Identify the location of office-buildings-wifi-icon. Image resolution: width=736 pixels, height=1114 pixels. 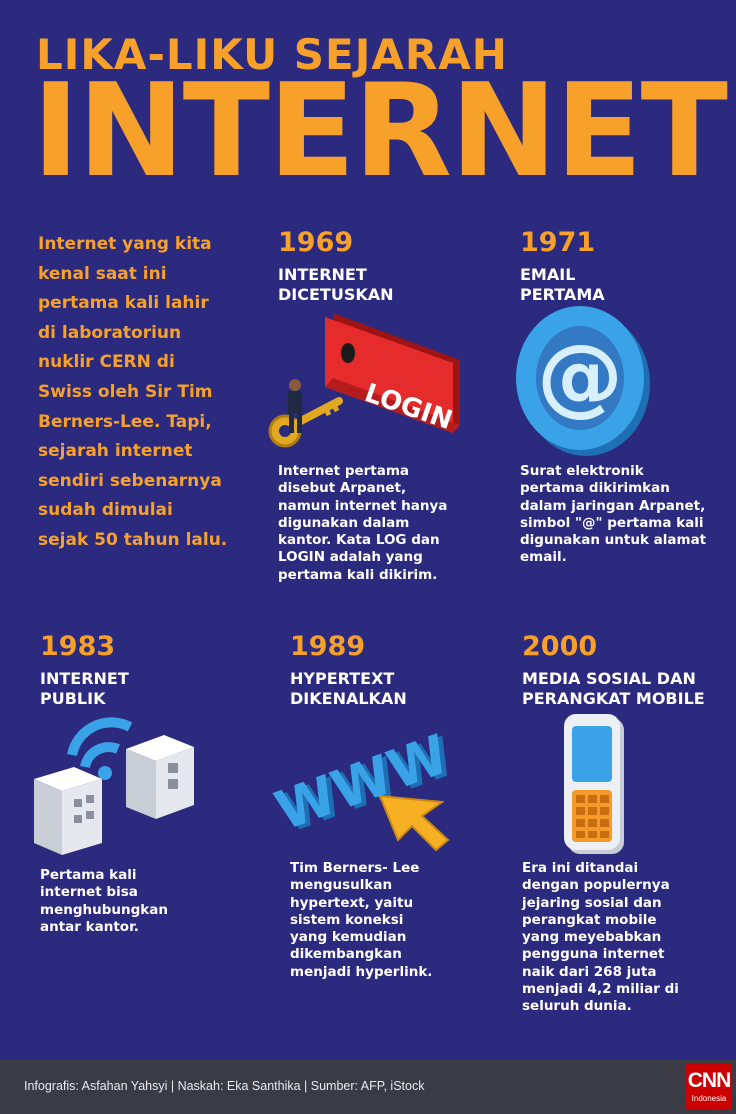
(115, 785).